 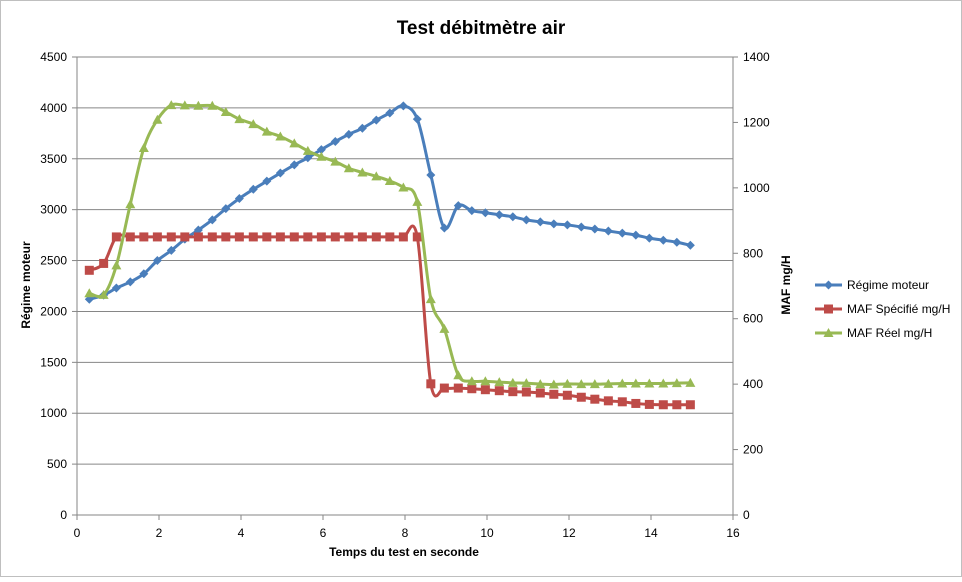 What do you see at coordinates (487, 533) in the screenshot?
I see `x-tick-label: 10` at bounding box center [487, 533].